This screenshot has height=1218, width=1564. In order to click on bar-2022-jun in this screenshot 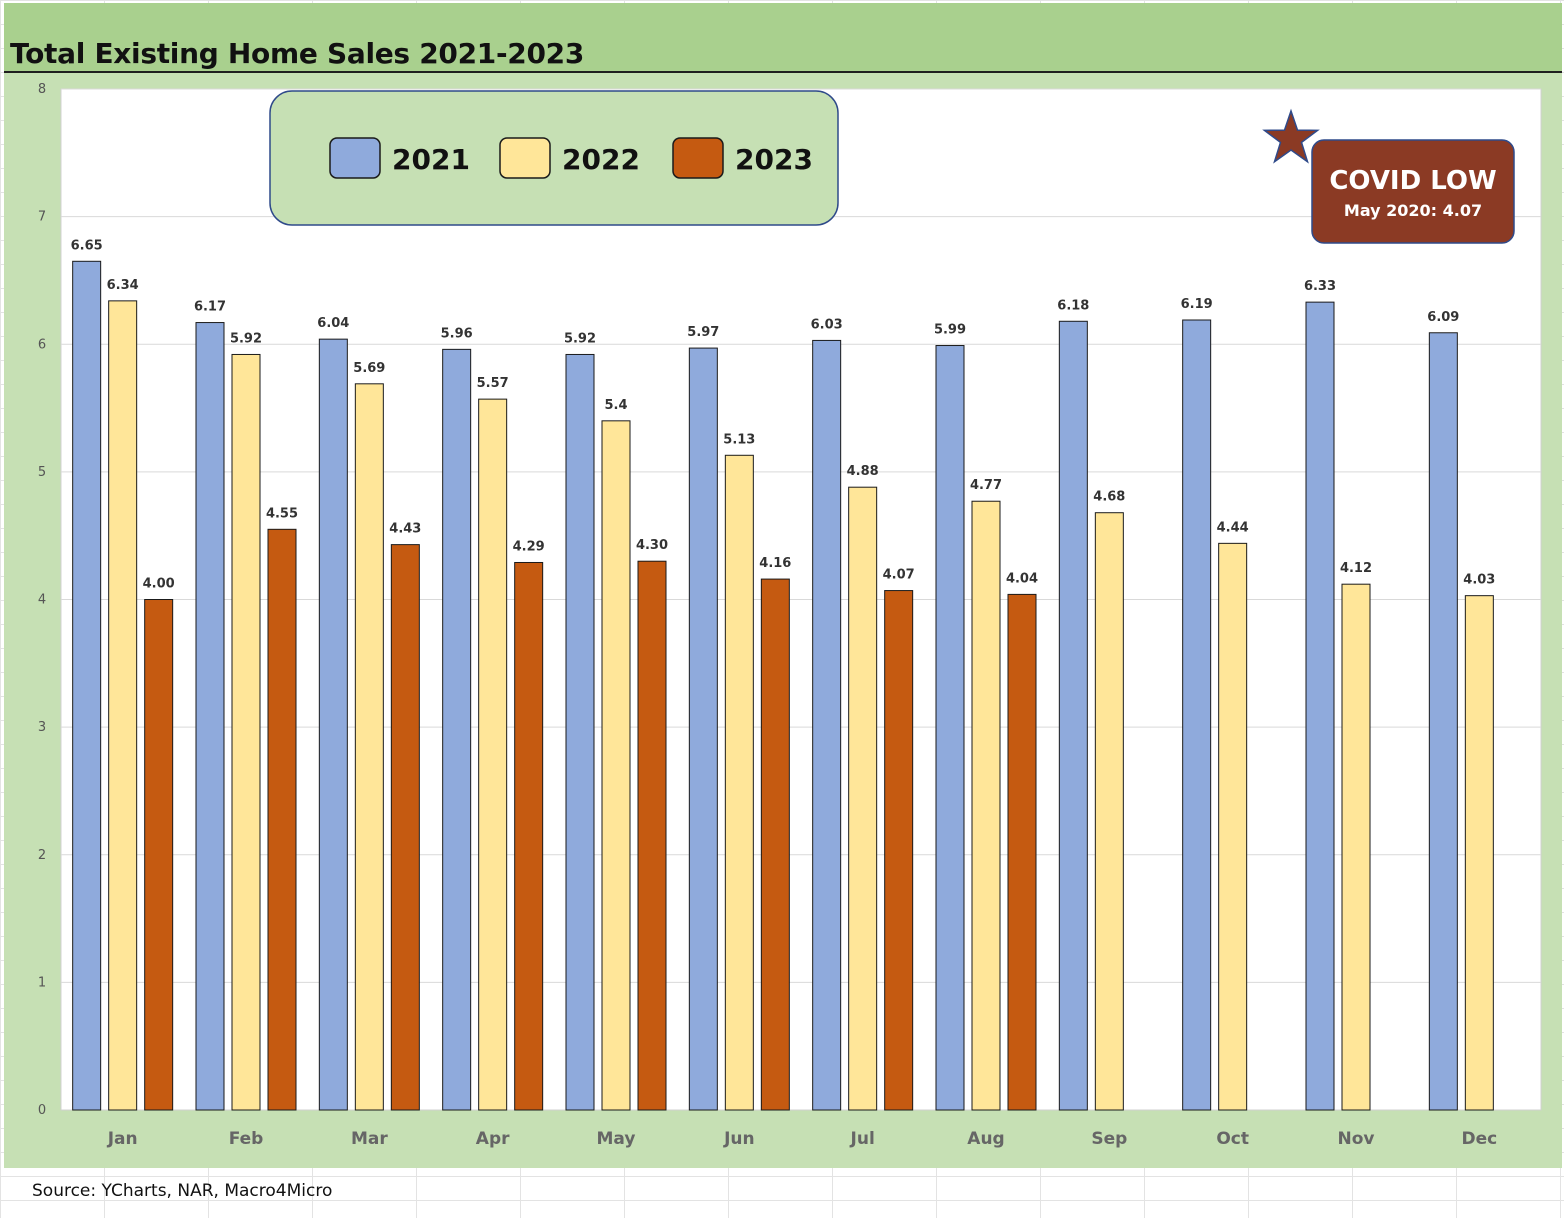, I will do `click(739, 782)`.